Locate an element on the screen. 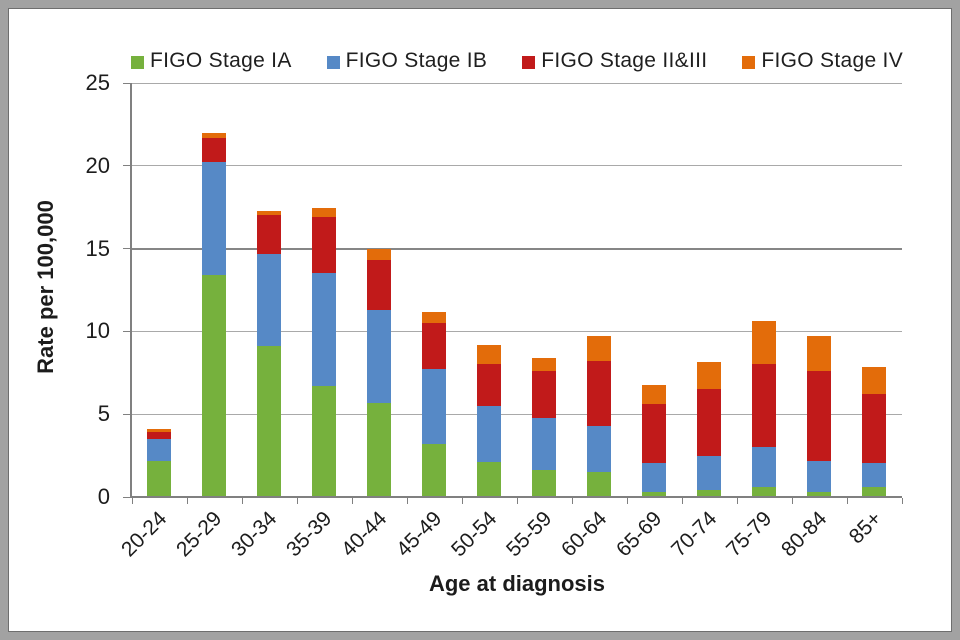 This screenshot has height=640, width=960. legend-item: FIGO Stage II&III is located at coordinates (614, 61).